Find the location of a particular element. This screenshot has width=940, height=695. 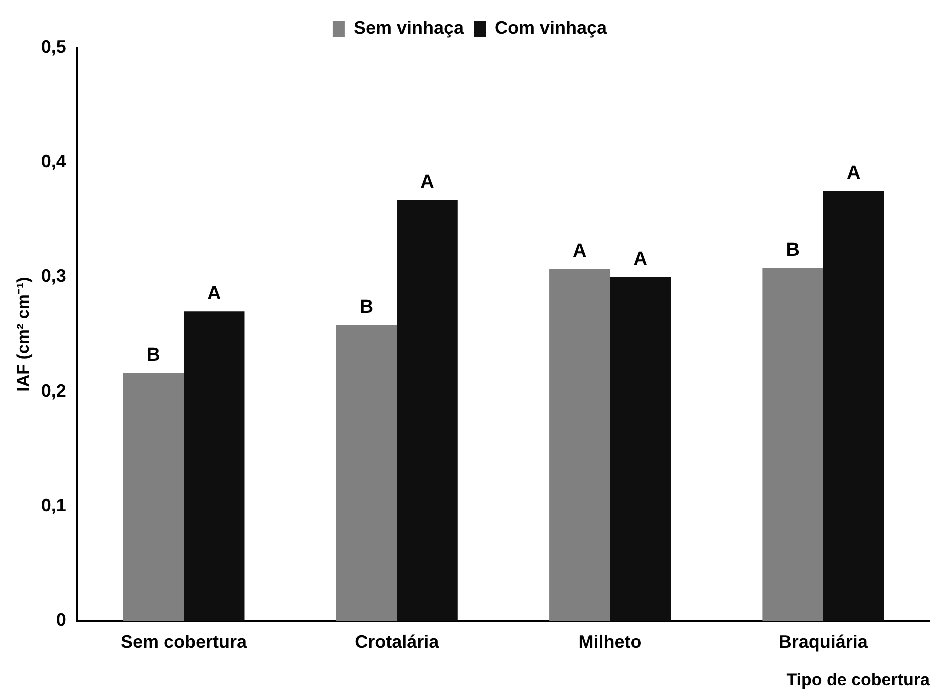

y-tick-label: 0,4 is located at coordinates (53, 162).